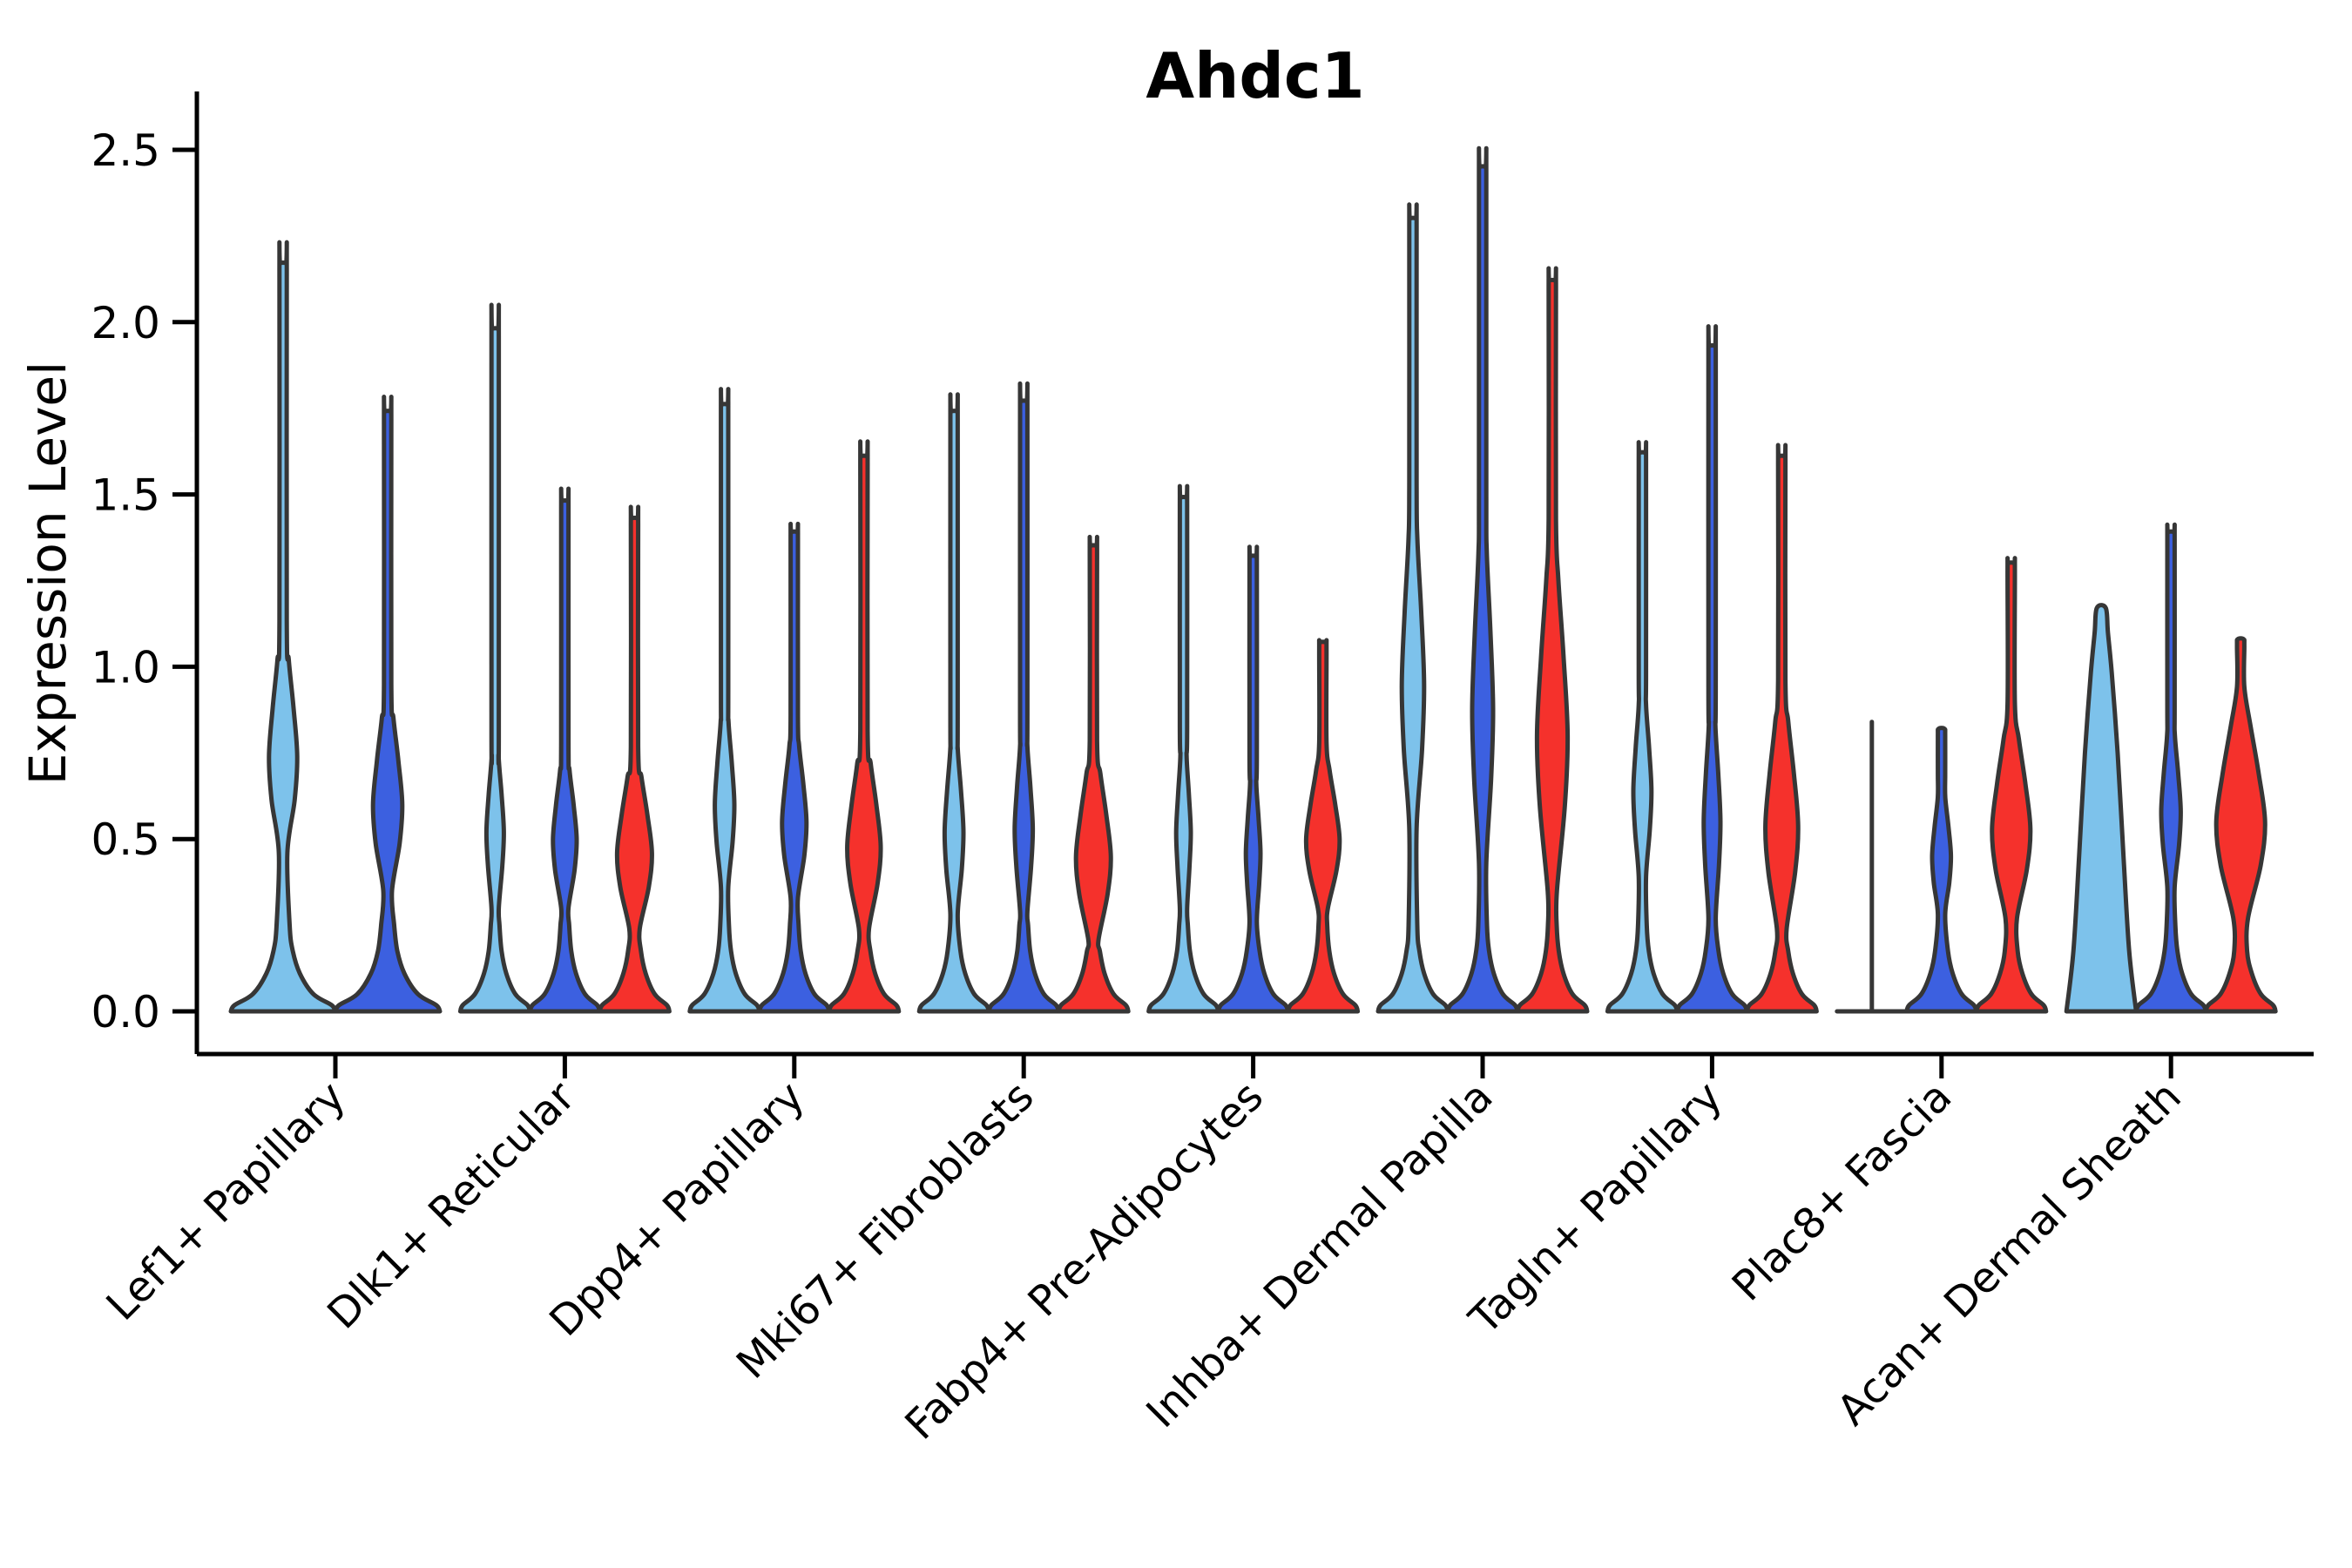 The width and height of the screenshot is (2352, 1568). I want to click on violin-tagln-skyblue, so click(1643, 727).